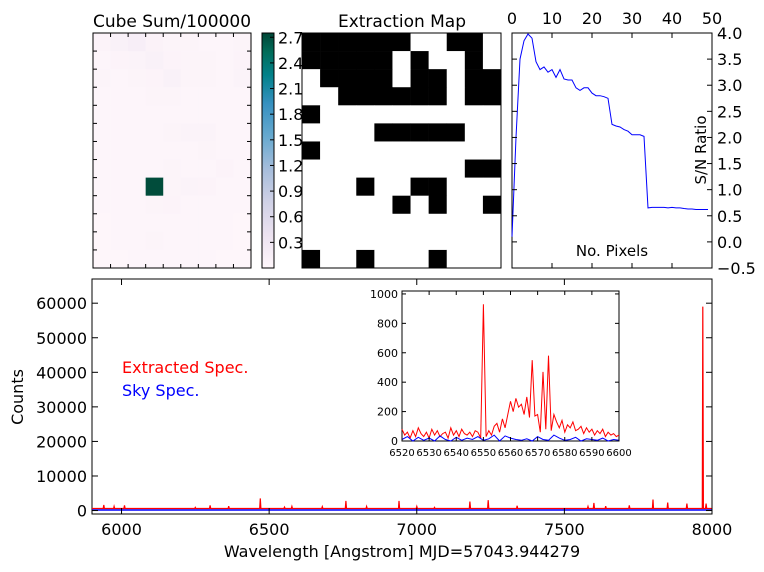 The image size is (764, 572). I want to click on cube-sum-cells, so click(172, 151).